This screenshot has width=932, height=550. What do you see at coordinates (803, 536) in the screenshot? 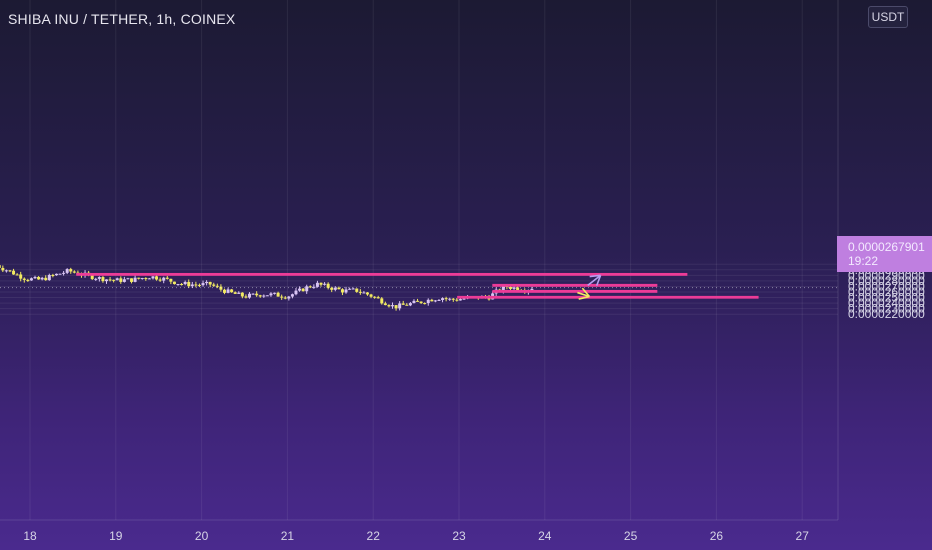
I see `x-tick-label: 27` at bounding box center [803, 536].